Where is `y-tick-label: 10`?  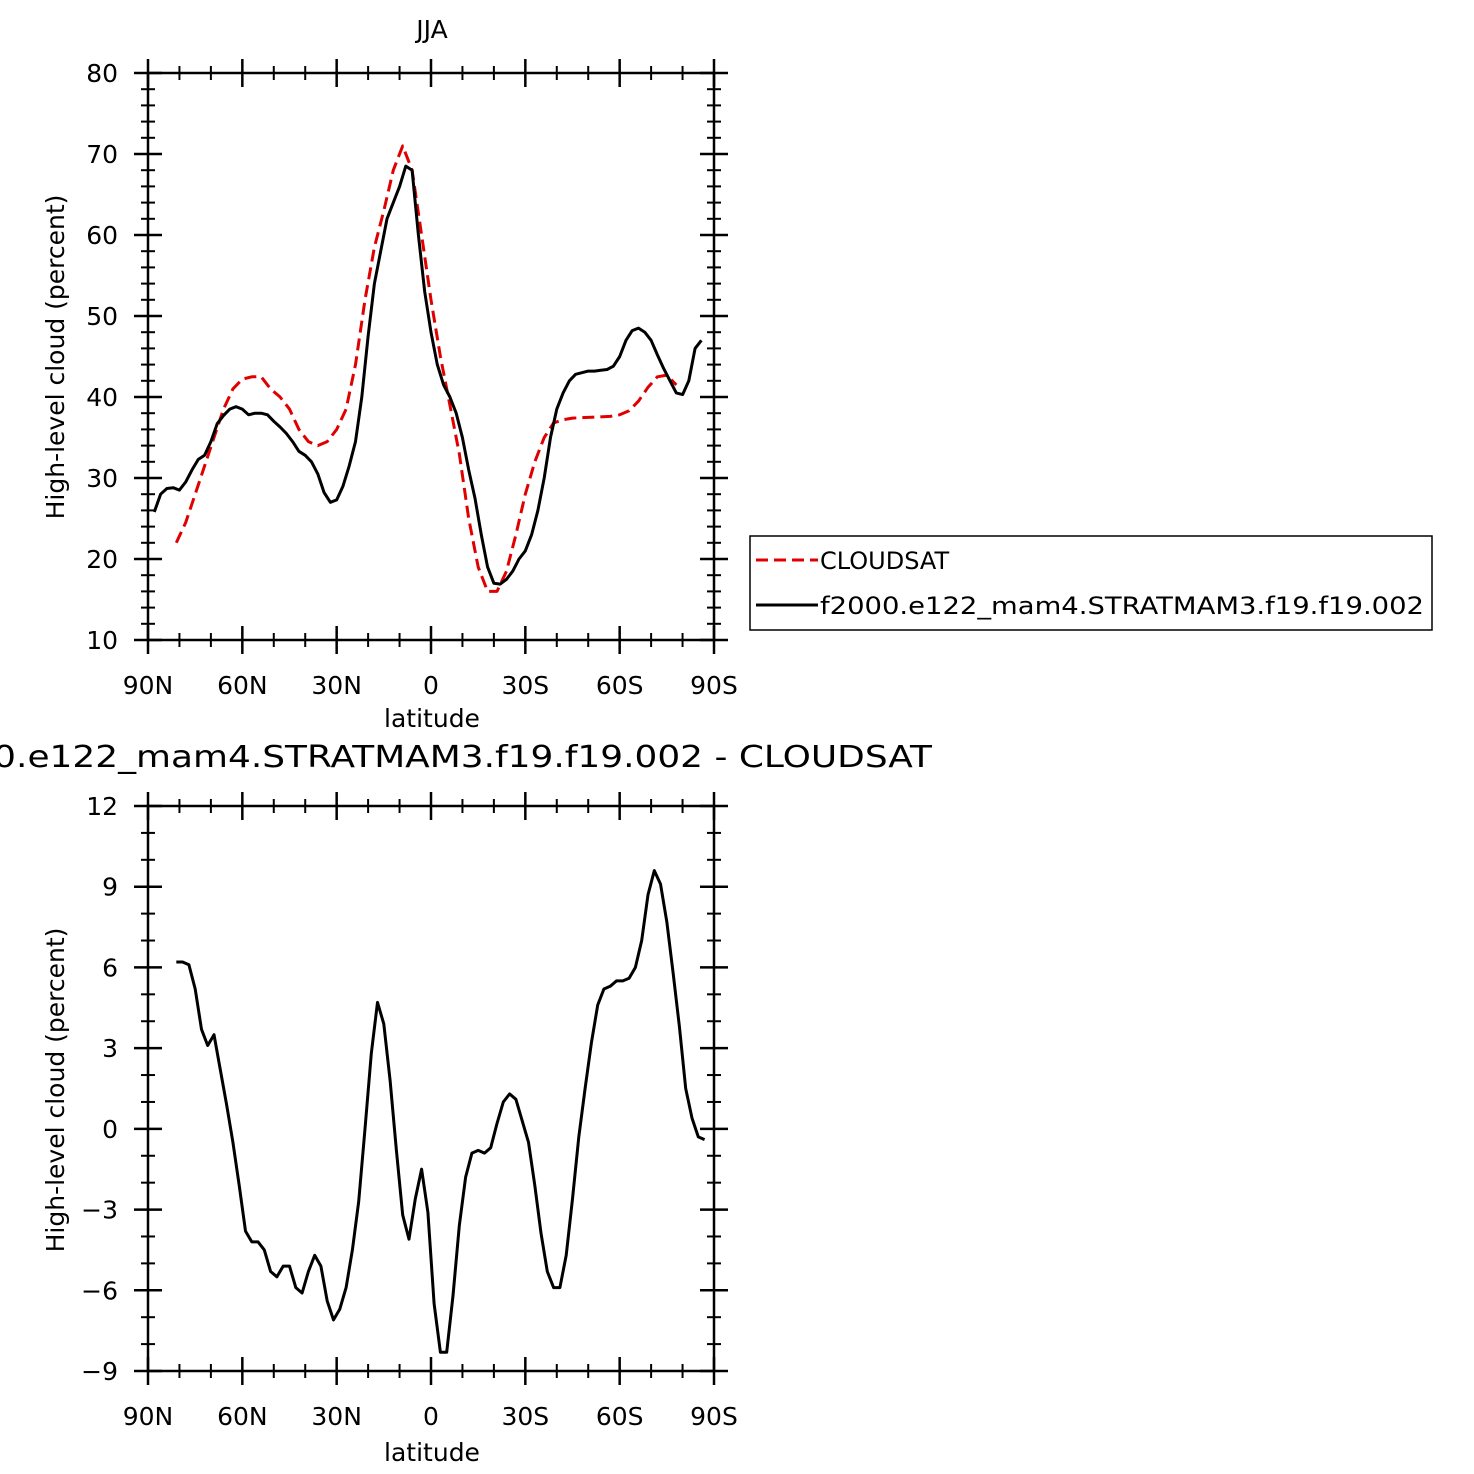
y-tick-label: 10 is located at coordinates (102, 640).